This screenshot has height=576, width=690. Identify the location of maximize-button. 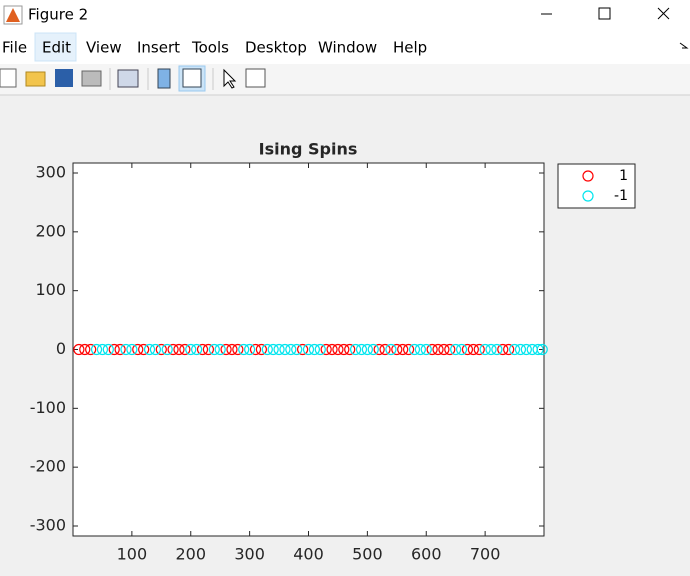
(604, 13).